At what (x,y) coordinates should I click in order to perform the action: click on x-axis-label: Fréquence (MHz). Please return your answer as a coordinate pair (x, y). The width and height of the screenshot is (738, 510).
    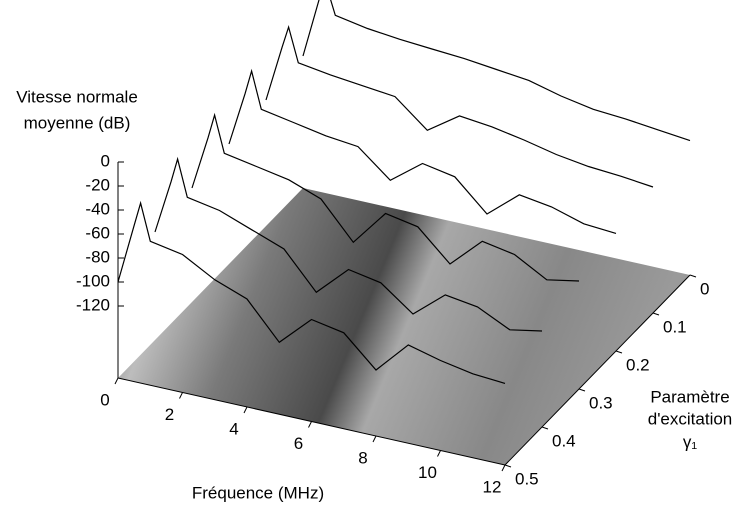
    Looking at the image, I should click on (258, 492).